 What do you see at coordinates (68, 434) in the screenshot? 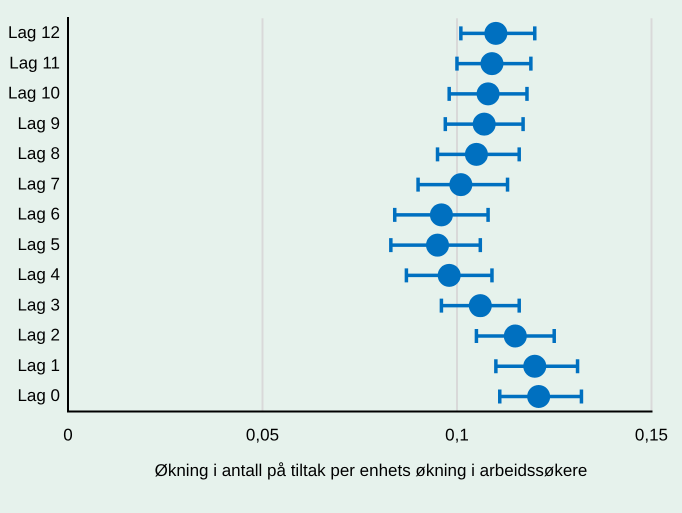
I see `x-tick-label: 0` at bounding box center [68, 434].